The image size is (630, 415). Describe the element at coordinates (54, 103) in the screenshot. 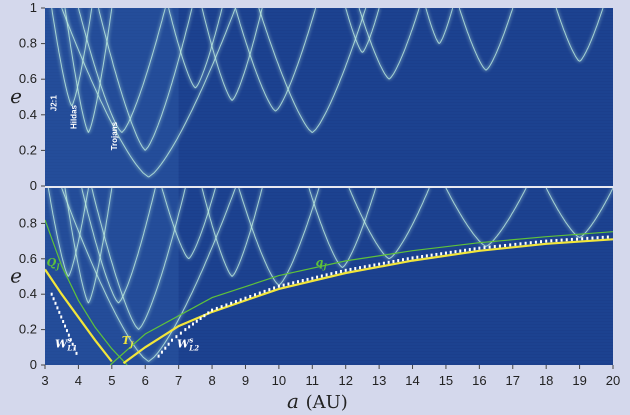

I see `population-label: J2:1` at that location.